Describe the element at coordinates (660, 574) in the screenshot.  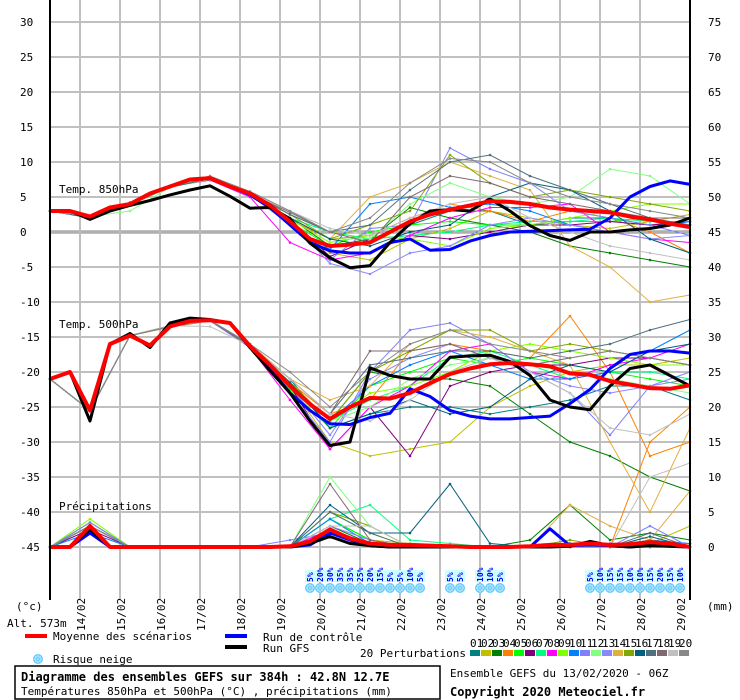
I see `snow-risk-label: 20%` at that location.